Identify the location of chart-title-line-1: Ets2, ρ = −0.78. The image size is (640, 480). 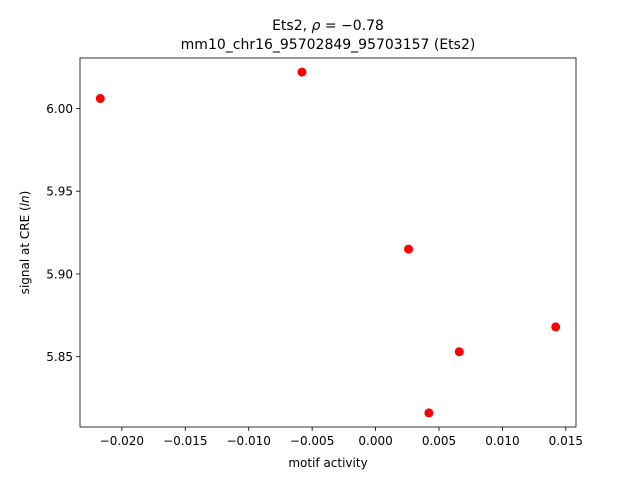
(328, 26).